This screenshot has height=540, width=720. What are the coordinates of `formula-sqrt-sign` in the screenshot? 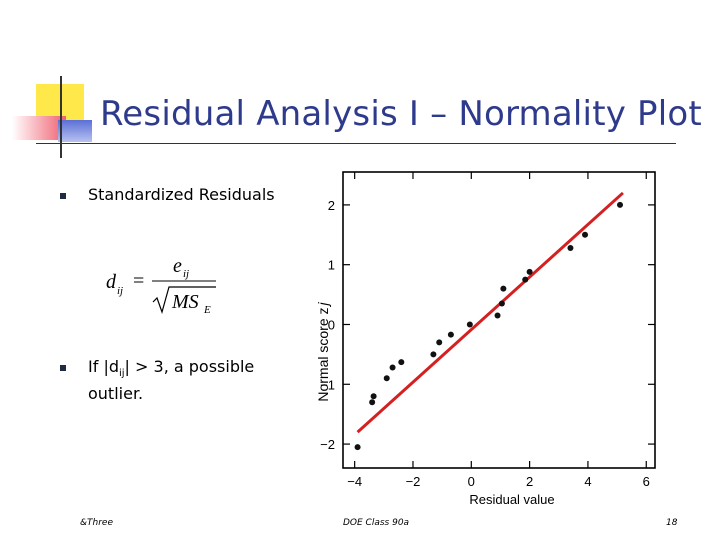 It's located at (184, 300).